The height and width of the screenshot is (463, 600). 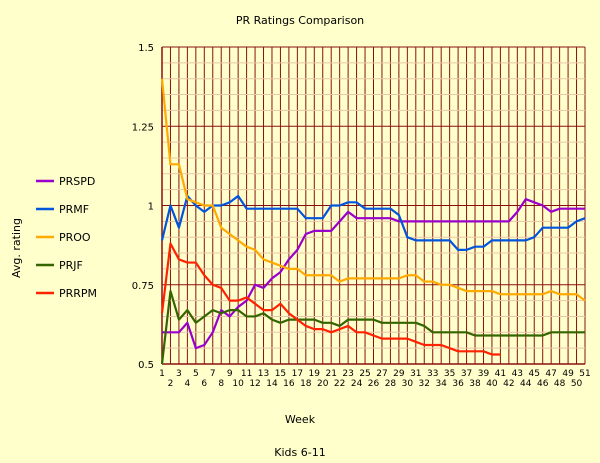 What do you see at coordinates (263, 374) in the screenshot?
I see `x-tick-label: 13` at bounding box center [263, 374].